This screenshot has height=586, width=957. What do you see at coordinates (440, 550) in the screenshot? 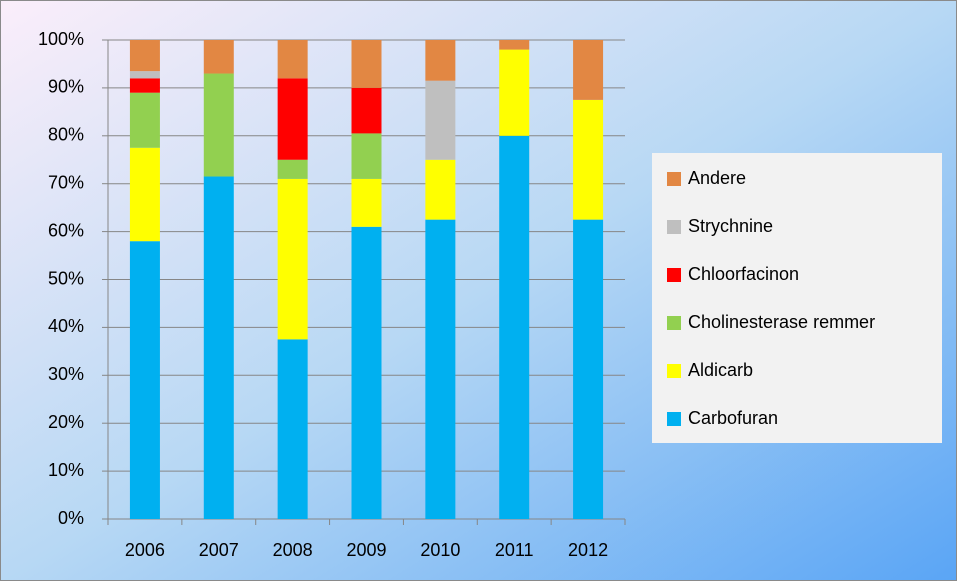
I see `x-tick-label: 2010` at bounding box center [440, 550].